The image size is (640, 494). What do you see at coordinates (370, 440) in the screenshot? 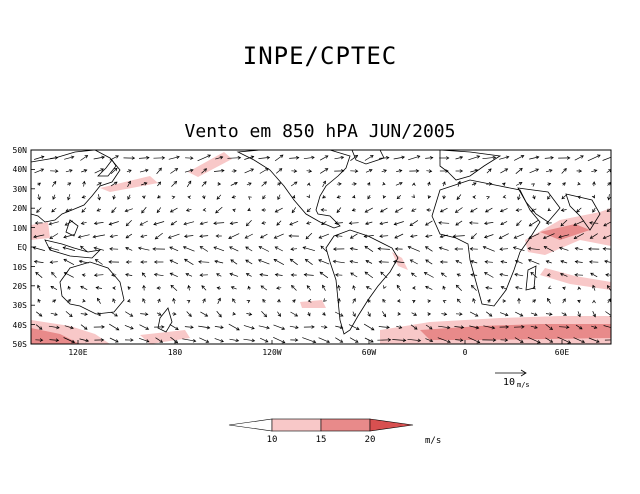
I see `colorbar-label-20: 20` at bounding box center [370, 440].